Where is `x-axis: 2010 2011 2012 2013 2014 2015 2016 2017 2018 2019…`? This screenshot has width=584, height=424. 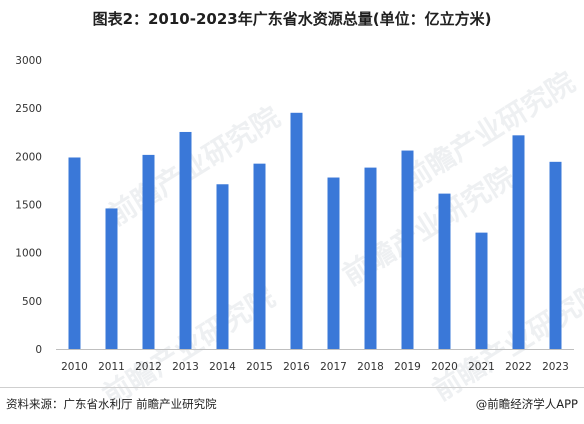 x-axis: 2010 2011 2012 2013 2014 2015 2016 2017 2018 2019… is located at coordinates (315, 367).